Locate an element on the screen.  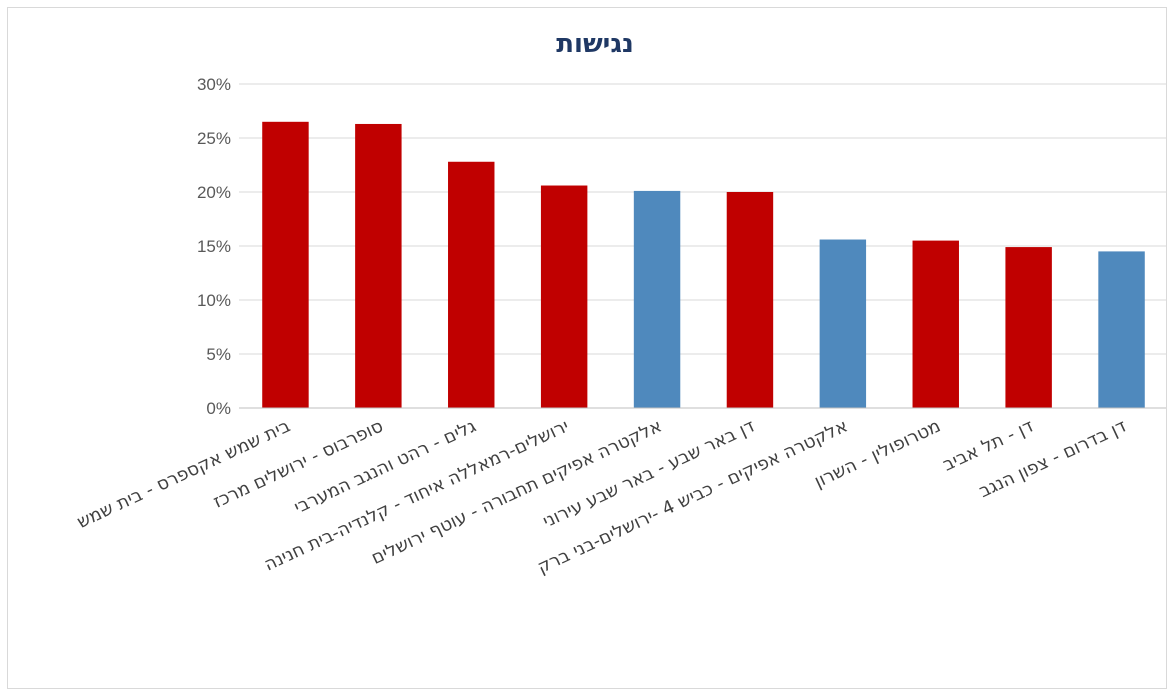
y-tick-label: 20% is located at coordinates (214, 192).